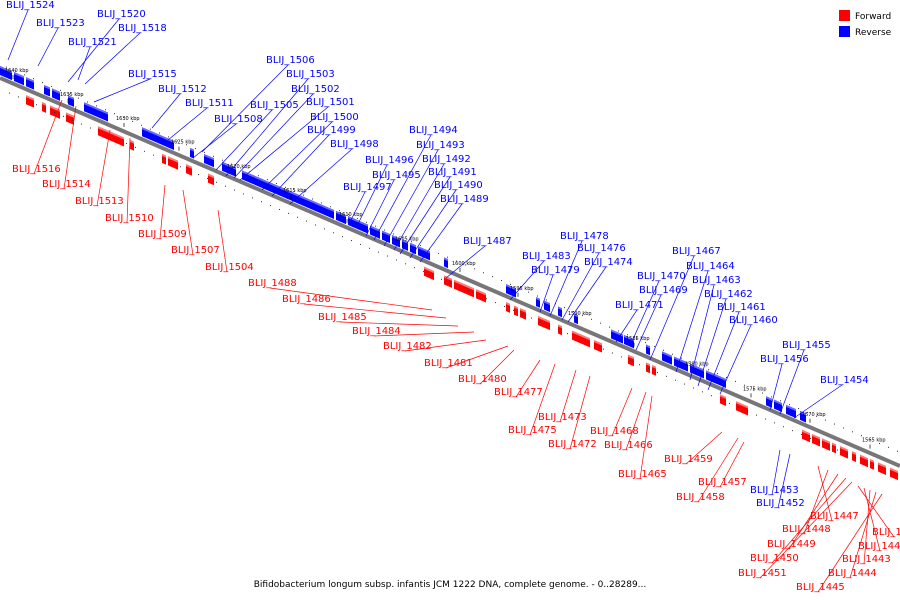  What do you see at coordinates (99, 201) in the screenshot?
I see `forward-gene-label: BLIJ_1513` at bounding box center [99, 201].